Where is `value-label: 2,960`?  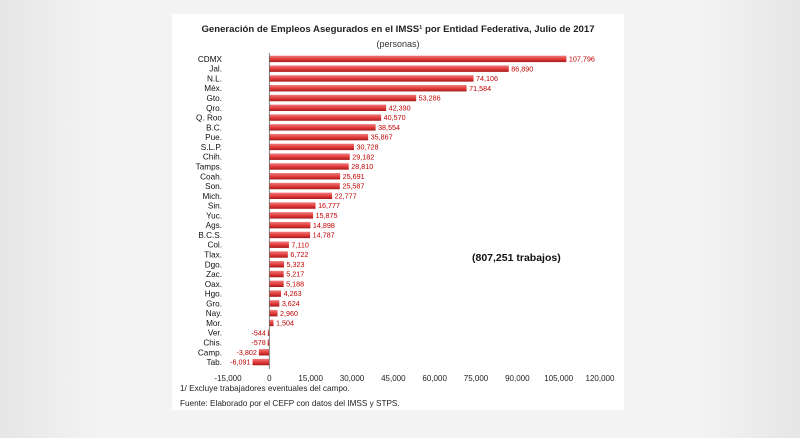
value-label: 2,960 is located at coordinates (289, 313).